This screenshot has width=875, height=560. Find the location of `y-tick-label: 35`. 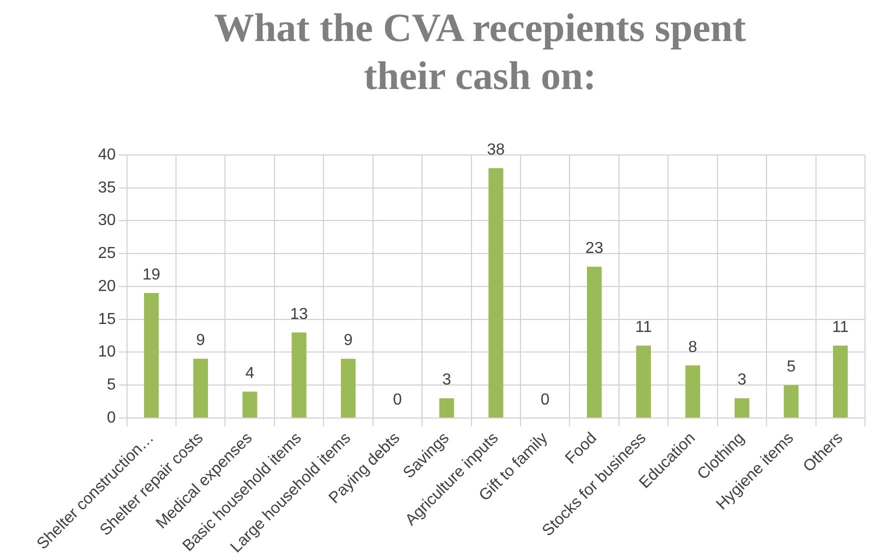

y-tick-label: 35 is located at coordinates (107, 187).